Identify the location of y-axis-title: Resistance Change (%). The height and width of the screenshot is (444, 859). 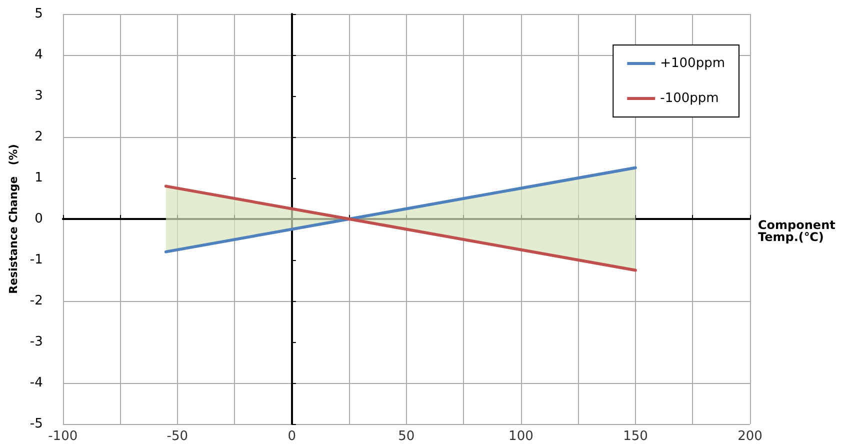
(13, 219).